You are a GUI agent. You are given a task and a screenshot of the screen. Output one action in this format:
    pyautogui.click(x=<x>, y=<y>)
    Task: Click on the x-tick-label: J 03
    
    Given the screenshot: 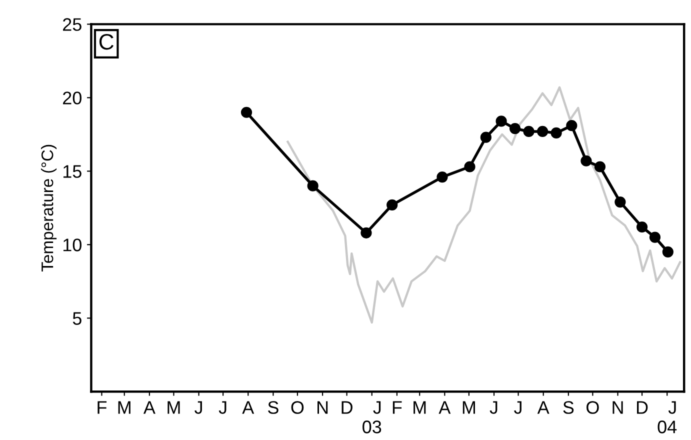 What is the action you would take?
    pyautogui.click(x=372, y=417)
    